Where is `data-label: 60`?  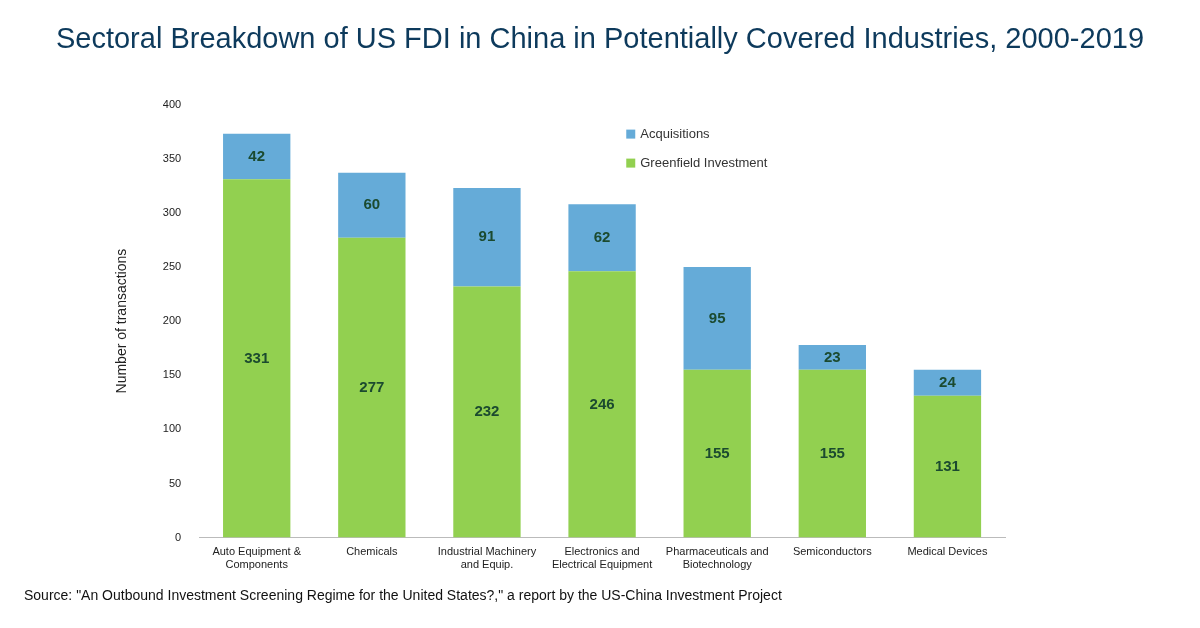 data-label: 60 is located at coordinates (372, 204).